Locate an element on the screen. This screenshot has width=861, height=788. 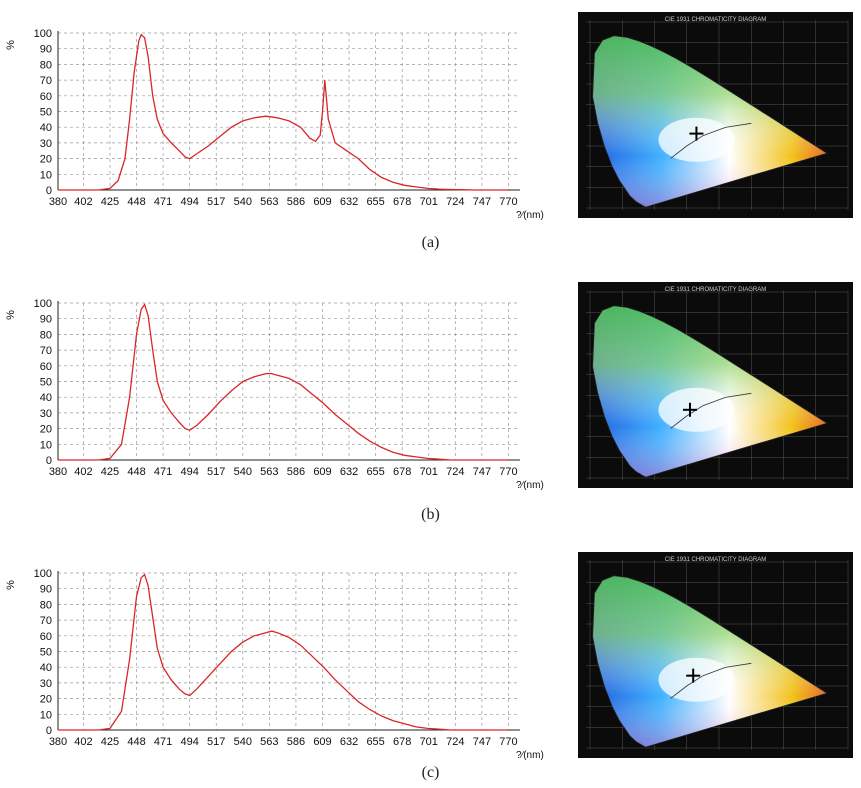
cie-diagram-c: CIE 1931 CHROMATICITY DIAGRAM is located at coordinates (715, 655).